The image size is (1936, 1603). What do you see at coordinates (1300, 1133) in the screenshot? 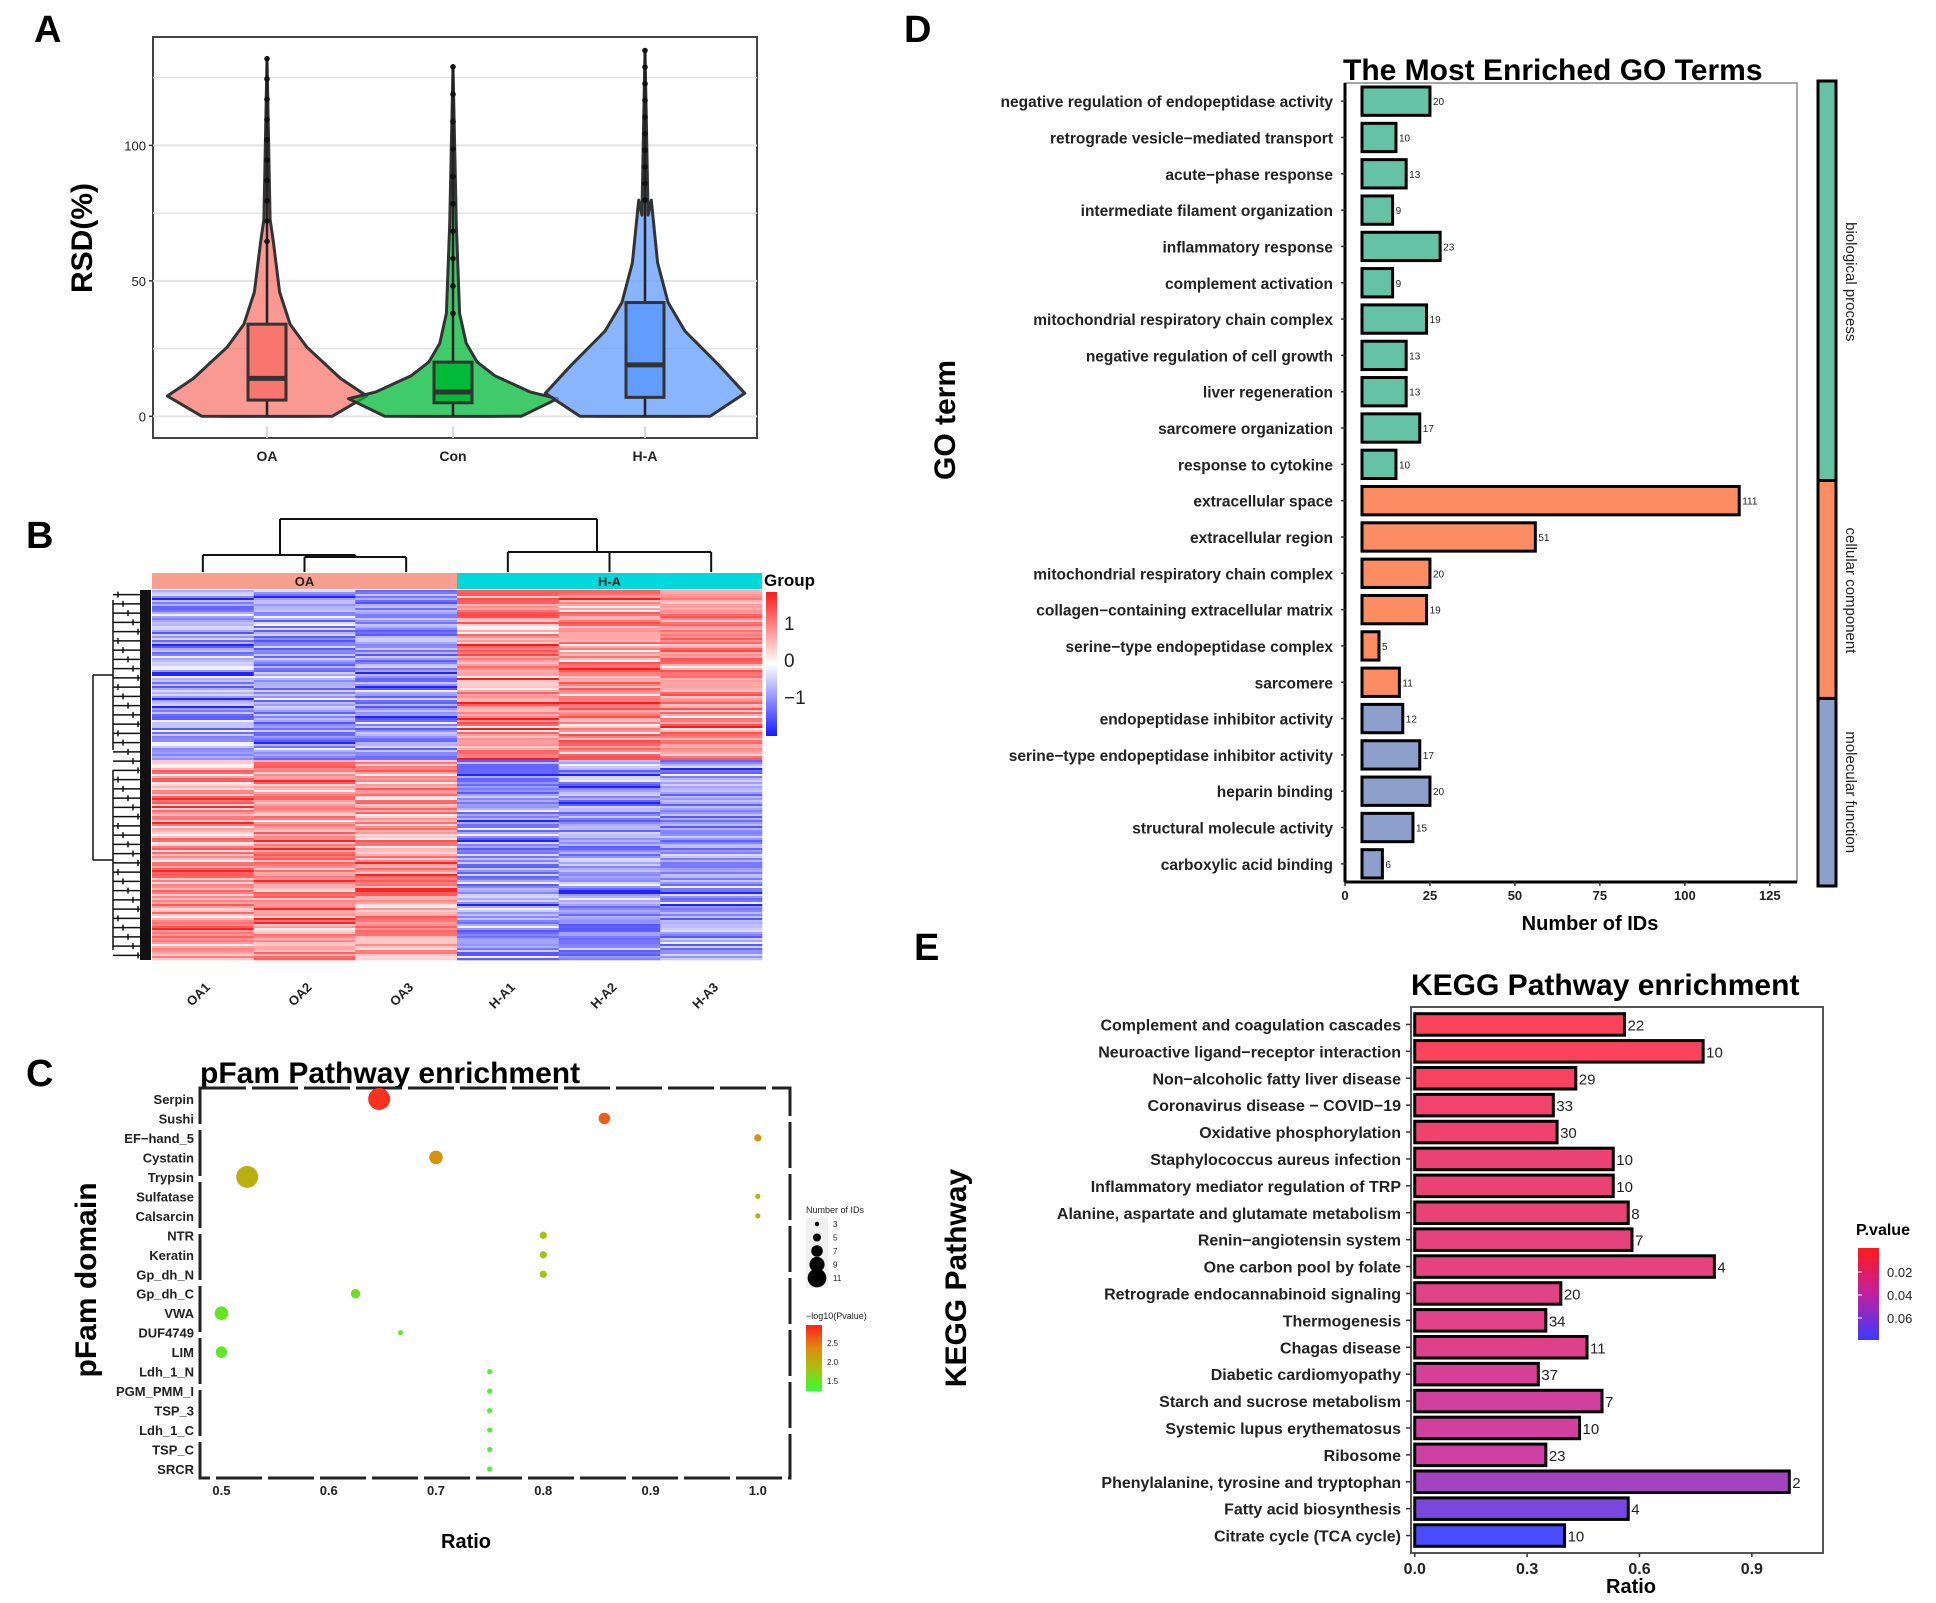
I see `y-tick-label: Oxidative phosphorylation` at bounding box center [1300, 1133].